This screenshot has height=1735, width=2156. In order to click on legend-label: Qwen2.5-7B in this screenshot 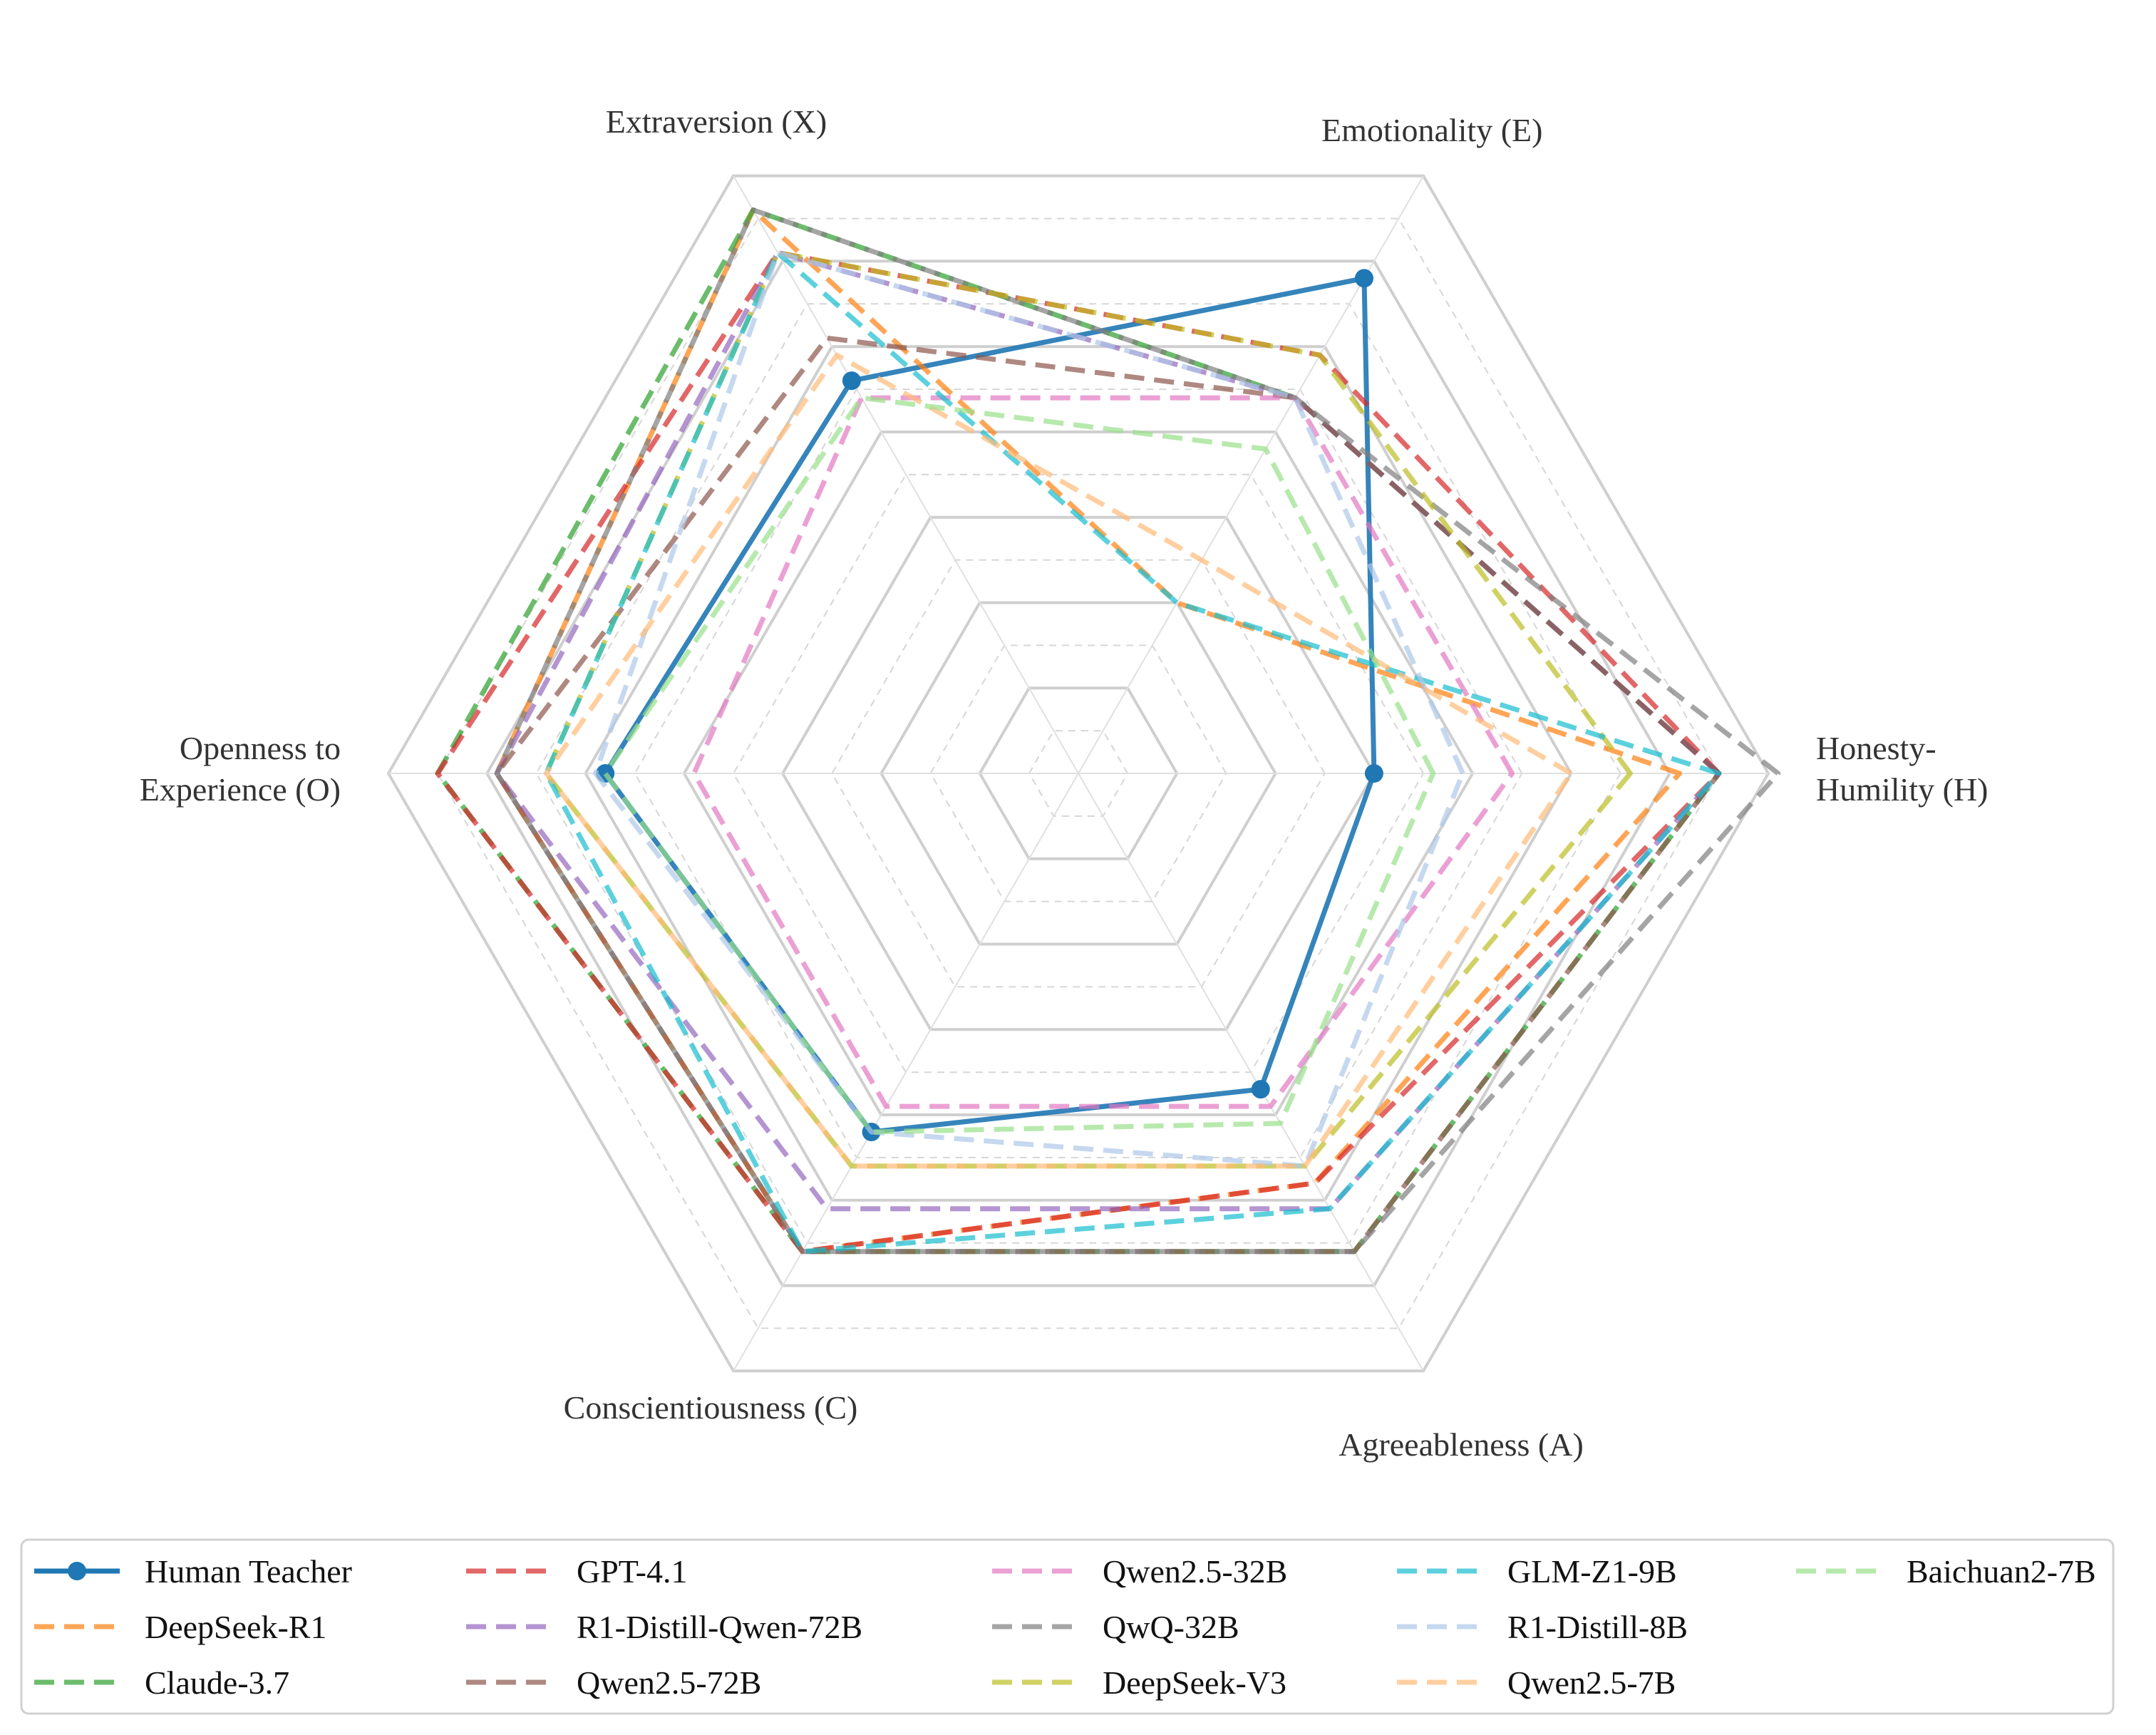, I will do `click(1592, 1682)`.